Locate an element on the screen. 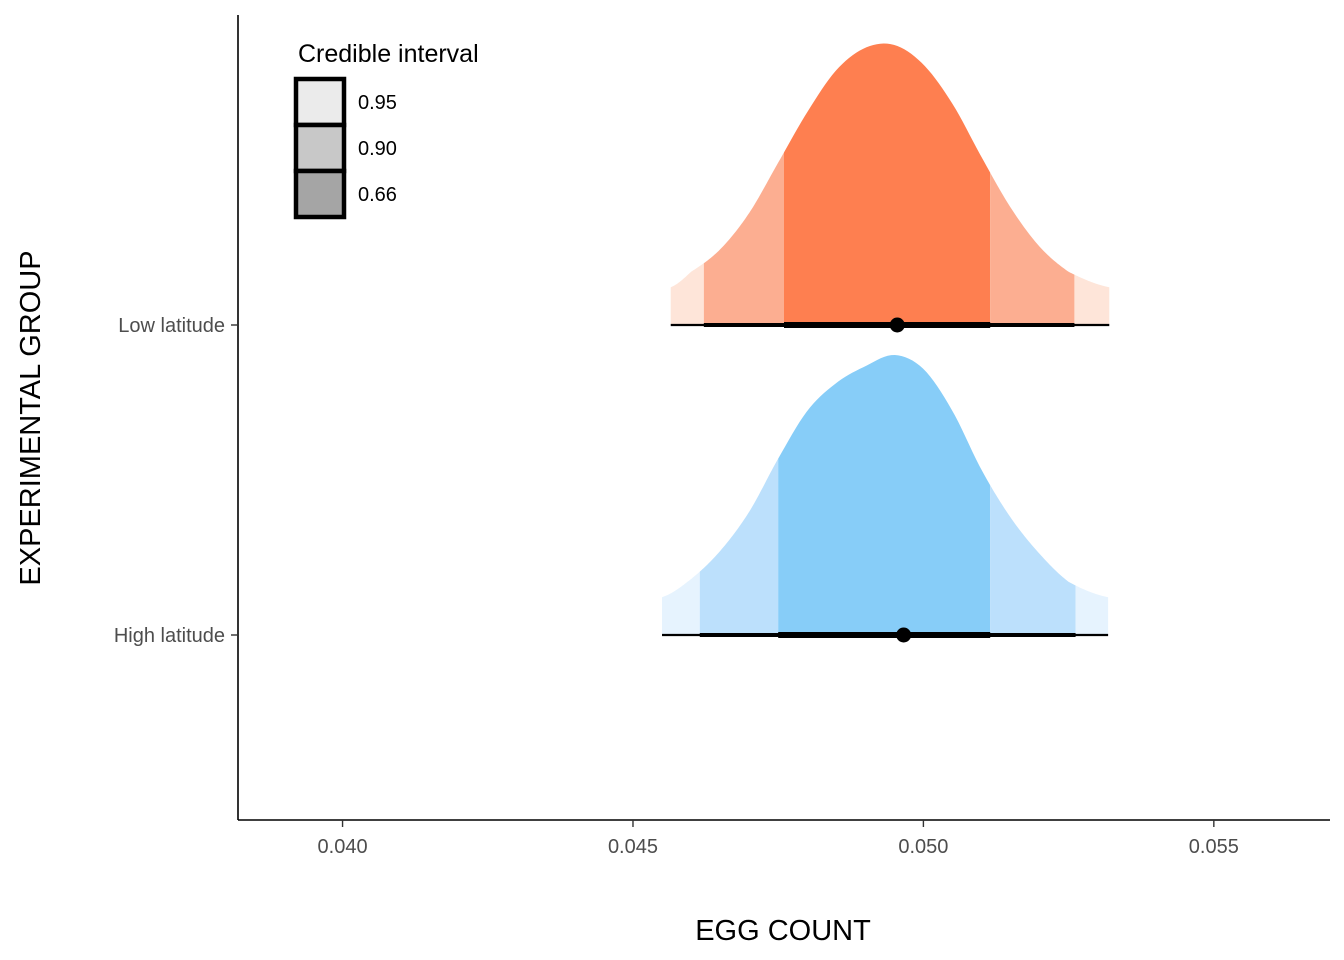  legend-key-0.95 is located at coordinates (320, 102).